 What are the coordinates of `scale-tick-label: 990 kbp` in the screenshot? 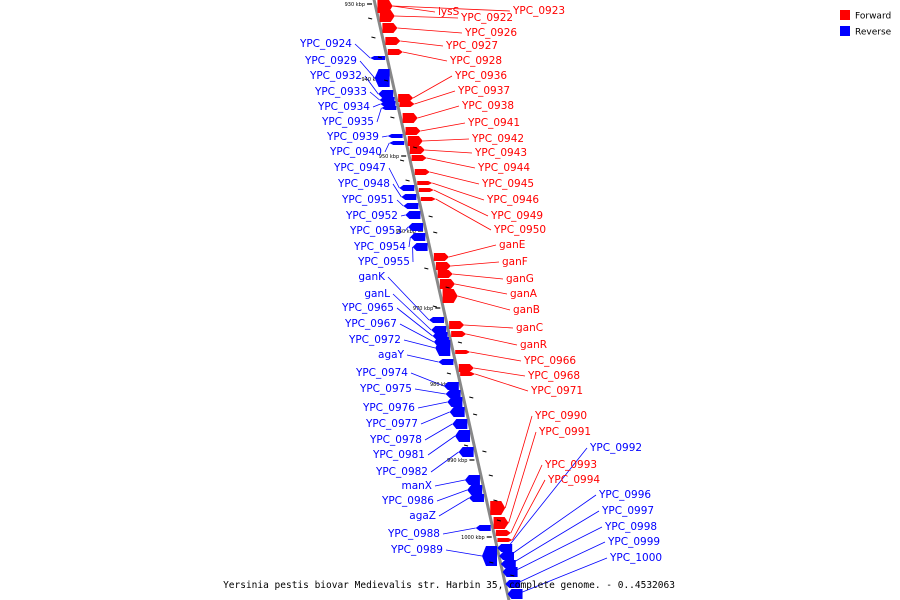 It's located at (457, 461).